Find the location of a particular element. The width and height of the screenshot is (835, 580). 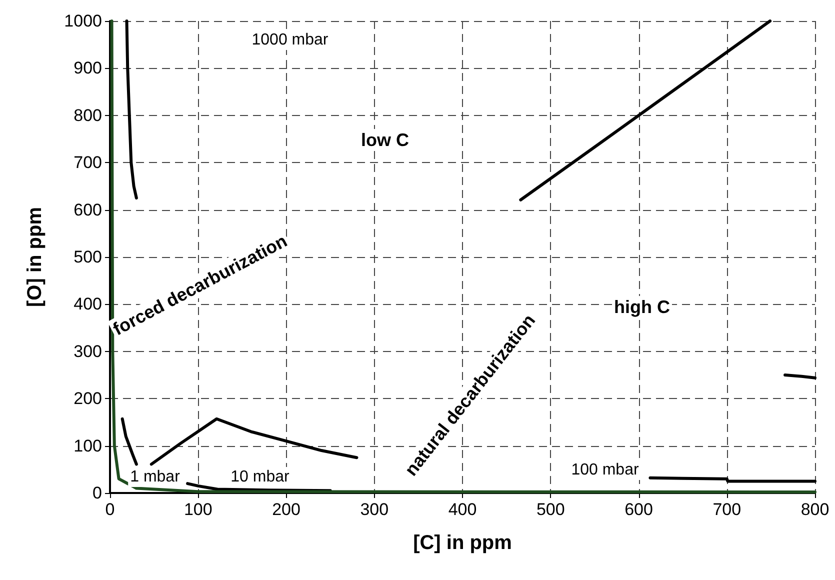

y-tick-label: 100 is located at coordinates (88, 446).